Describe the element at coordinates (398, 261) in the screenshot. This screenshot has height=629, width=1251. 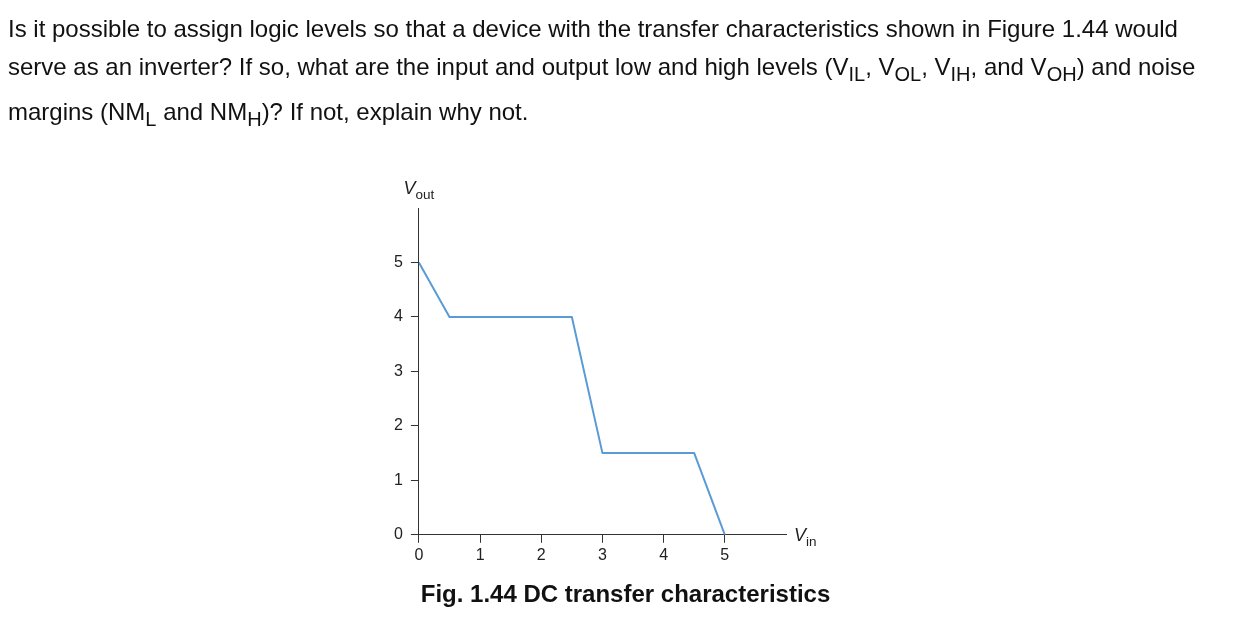
I see `y-tick-label: 5` at that location.